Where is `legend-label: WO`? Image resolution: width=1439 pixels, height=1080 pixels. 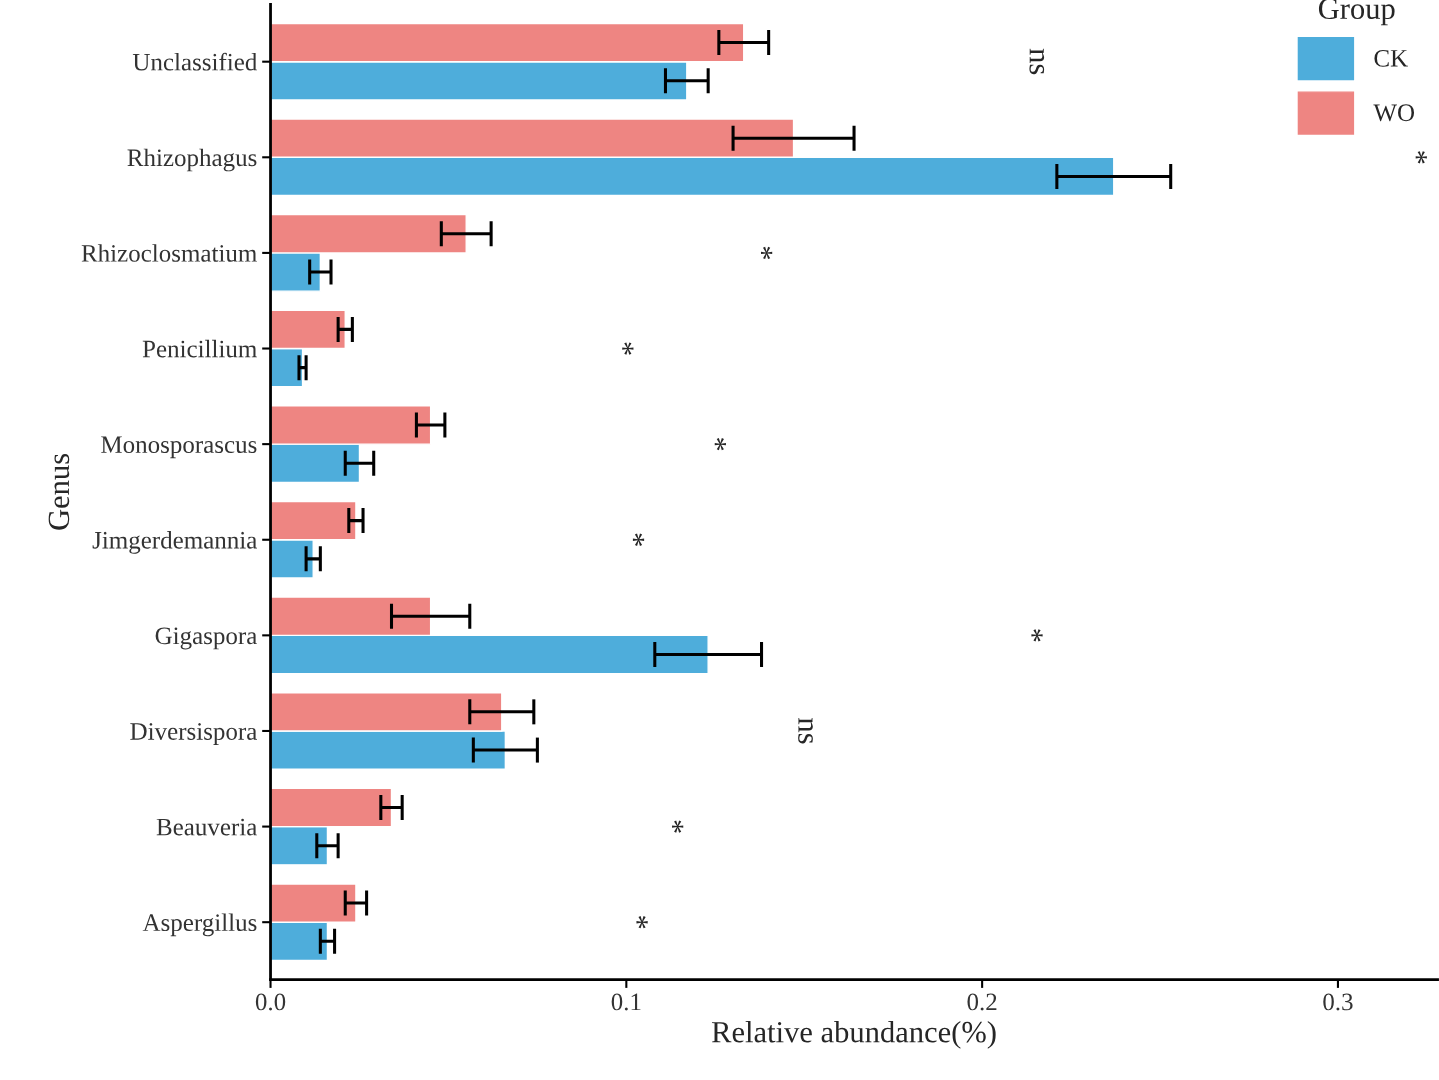 legend-label: WO is located at coordinates (1394, 113).